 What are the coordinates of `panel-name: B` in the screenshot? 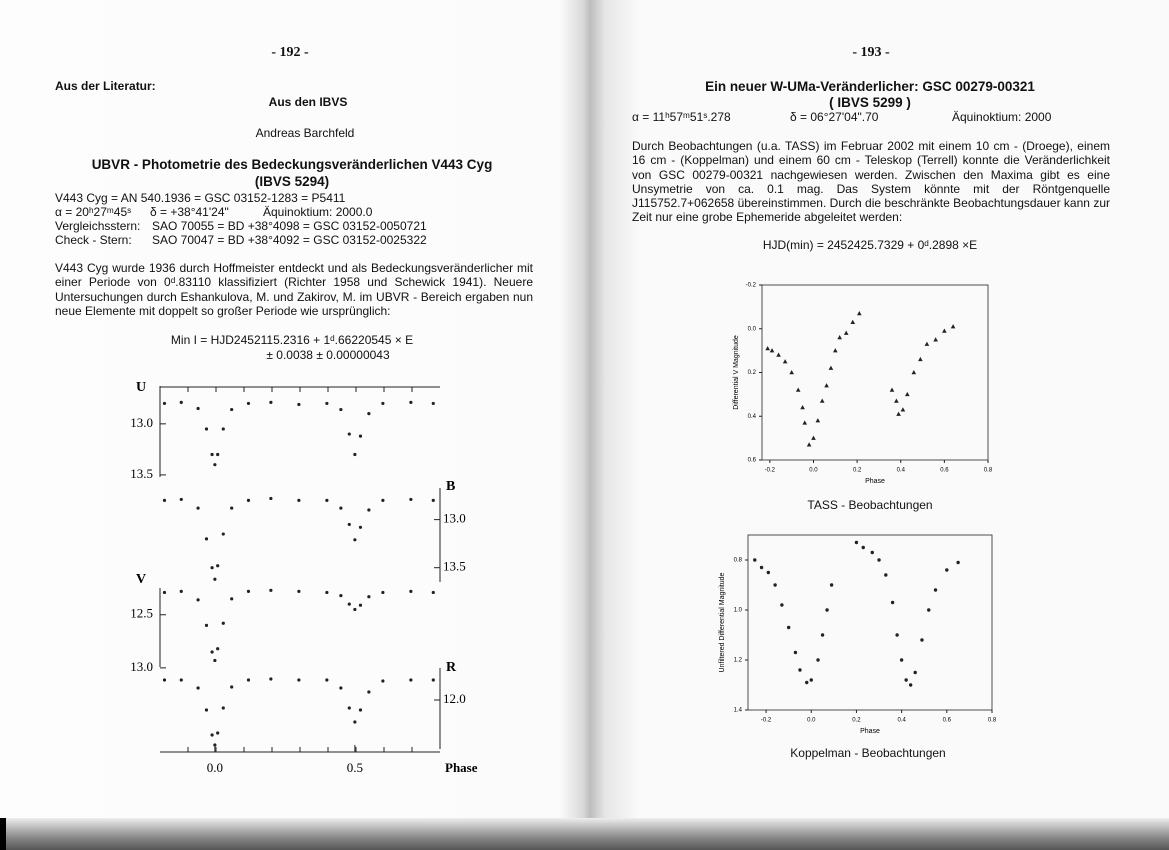 It's located at (450, 486).